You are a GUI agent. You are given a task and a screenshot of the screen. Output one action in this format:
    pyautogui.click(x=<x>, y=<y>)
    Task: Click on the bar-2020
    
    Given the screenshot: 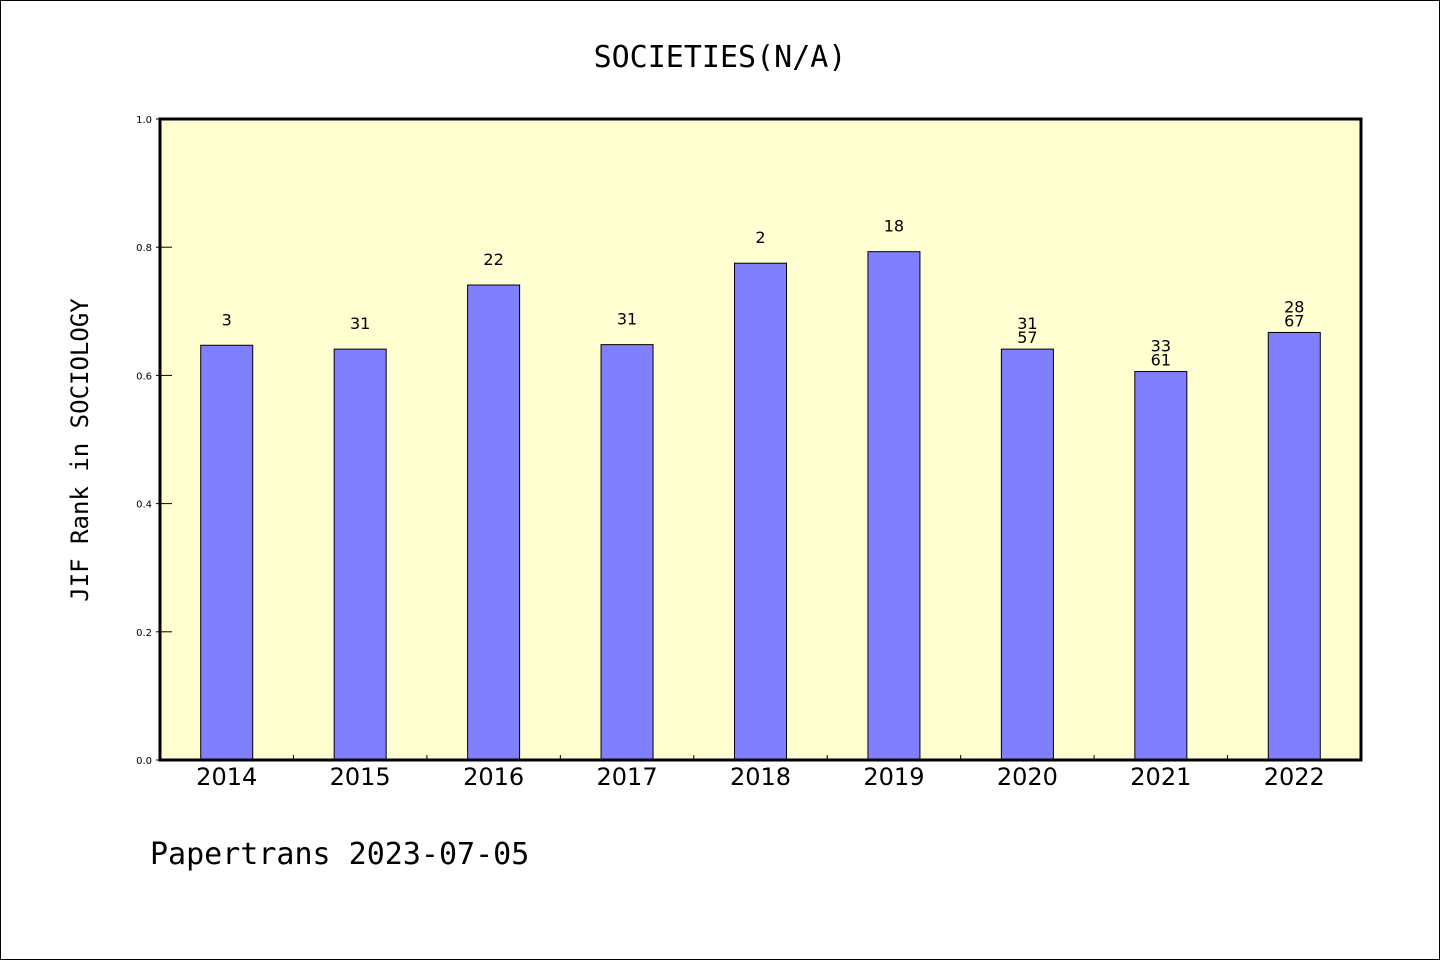 What is the action you would take?
    pyautogui.click(x=1027, y=554)
    